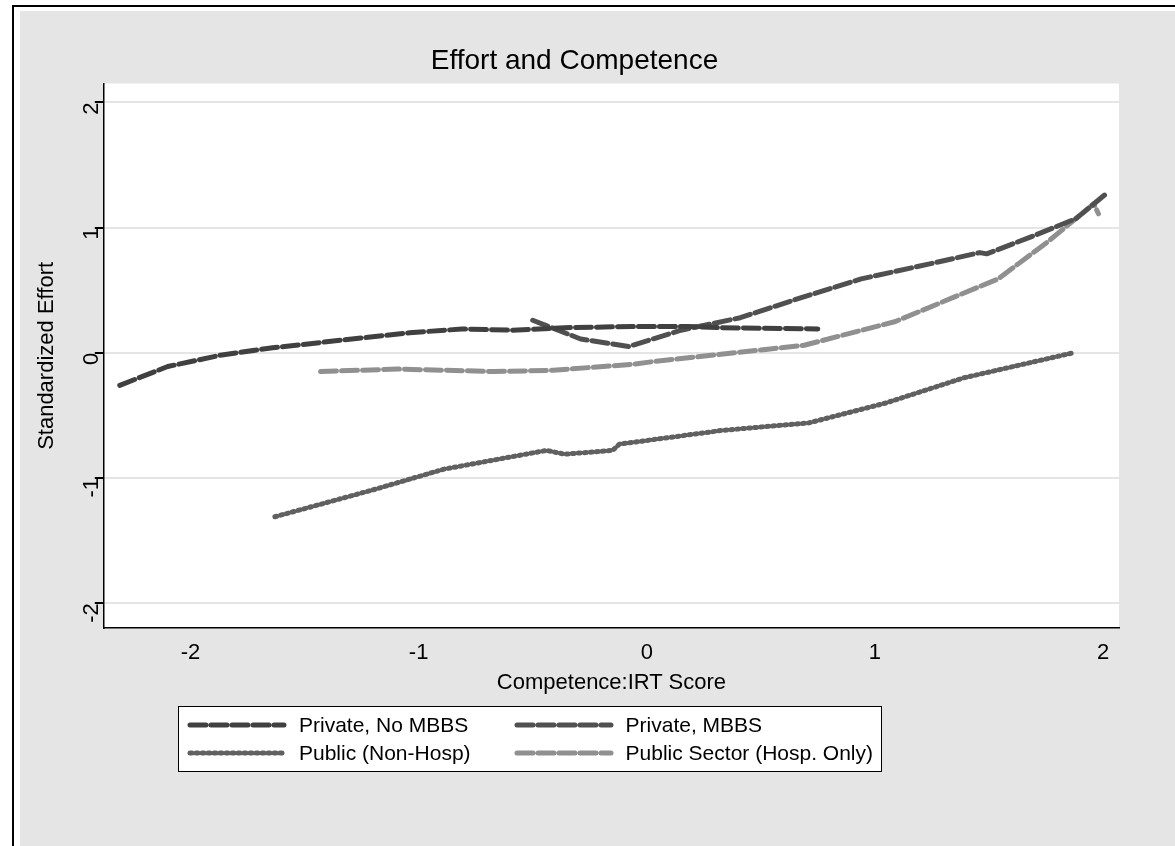  I want to click on y-tick-label: -1, so click(90, 487).